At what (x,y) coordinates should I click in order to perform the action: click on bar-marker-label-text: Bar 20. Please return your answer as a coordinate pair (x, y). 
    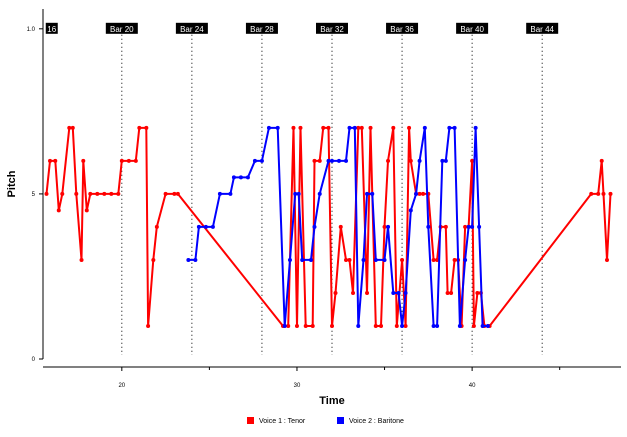
    Looking at the image, I should click on (122, 29).